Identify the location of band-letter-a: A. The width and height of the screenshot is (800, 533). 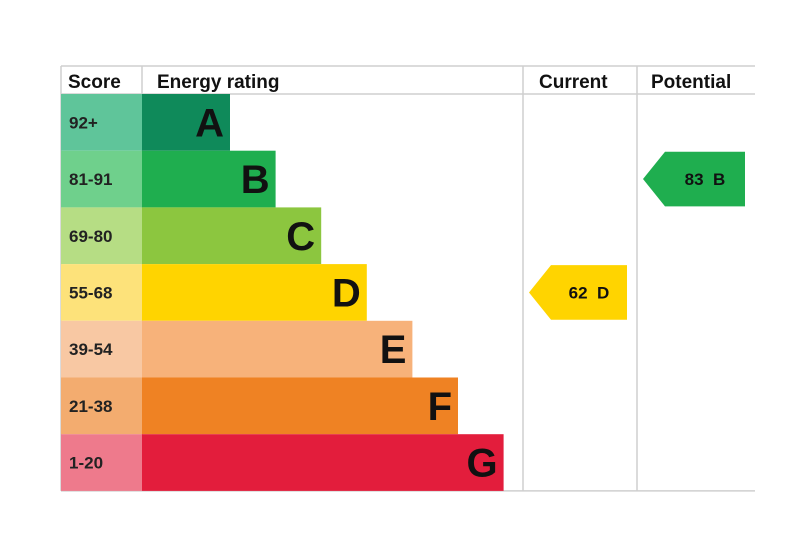
(209, 123).